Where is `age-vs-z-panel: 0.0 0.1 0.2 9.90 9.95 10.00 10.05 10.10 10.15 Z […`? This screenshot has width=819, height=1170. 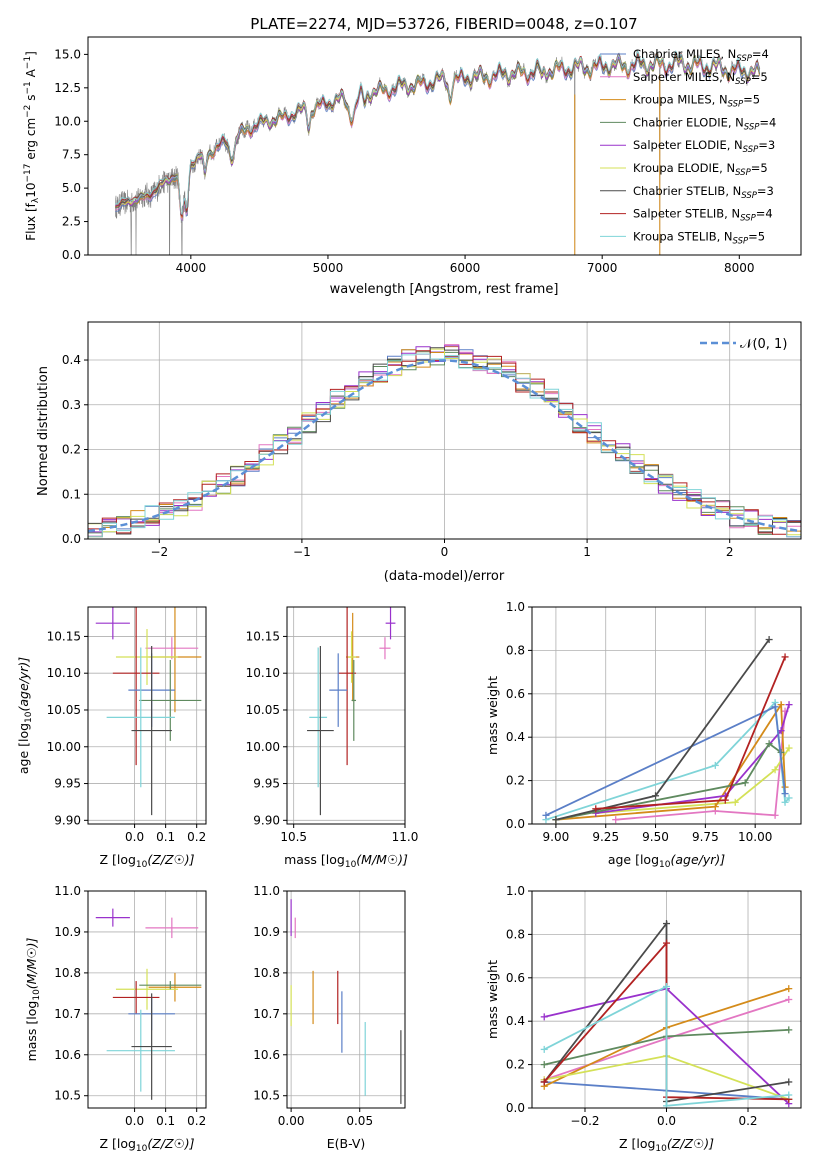
age-vs-z-panel: 0.0 0.1 0.2 9.90 9.95 10.00 10.05 10.10 10.15 Z [… is located at coordinates (111, 738).